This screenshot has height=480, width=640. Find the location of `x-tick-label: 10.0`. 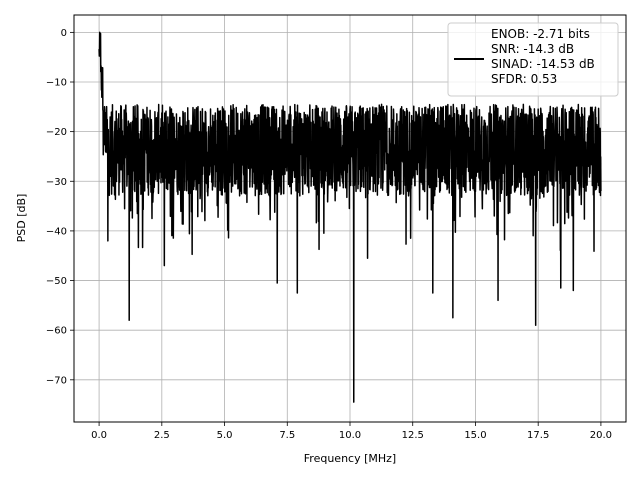

x-tick-label: 10.0 is located at coordinates (350, 435).